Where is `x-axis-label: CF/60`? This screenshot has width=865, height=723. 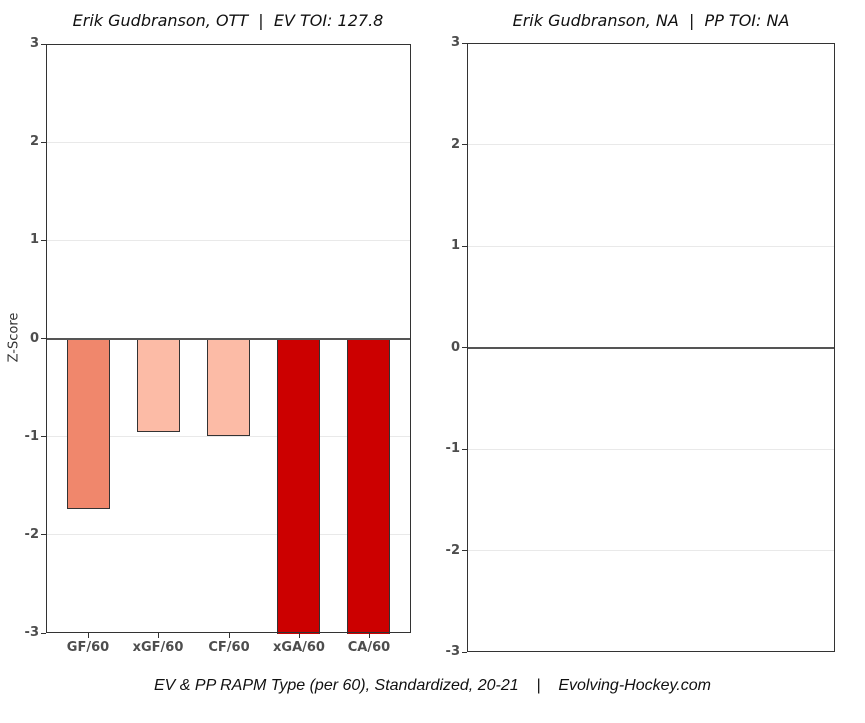
x-axis-label: CF/60 is located at coordinates (229, 647).